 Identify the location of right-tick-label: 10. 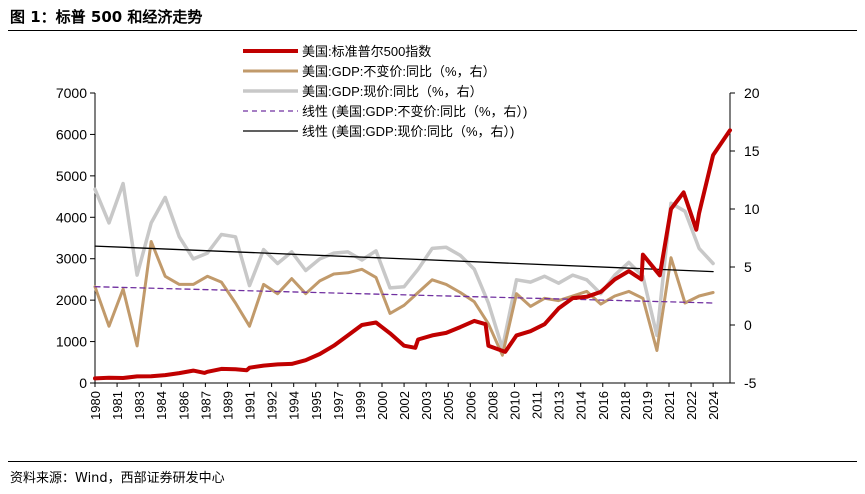
(752, 209).